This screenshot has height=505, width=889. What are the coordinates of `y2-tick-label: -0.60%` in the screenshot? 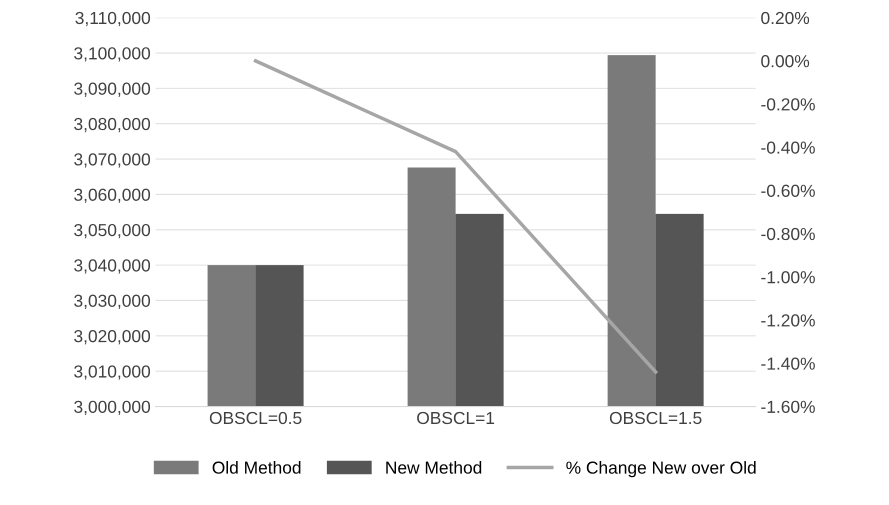 It's located at (788, 190).